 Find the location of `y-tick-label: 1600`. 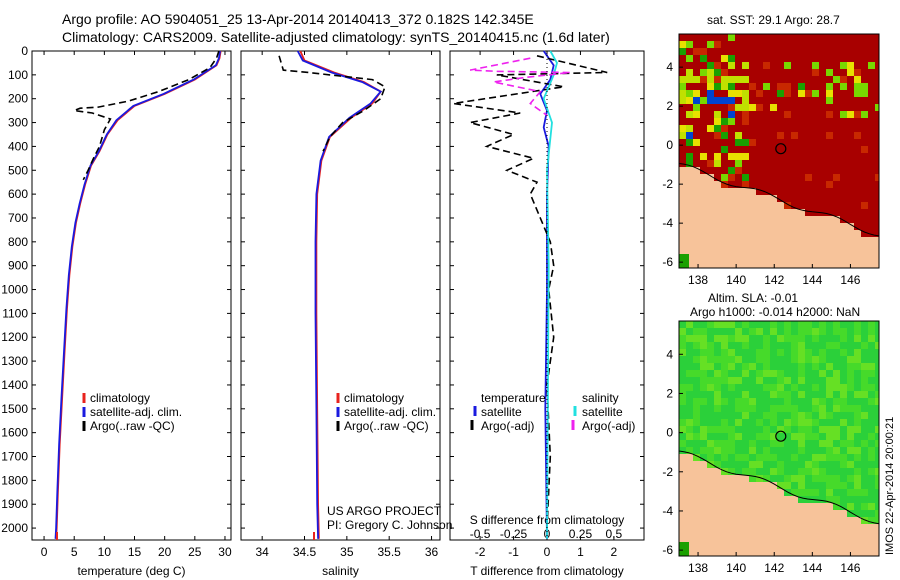

y-tick-label: 1600 is located at coordinates (14, 433).